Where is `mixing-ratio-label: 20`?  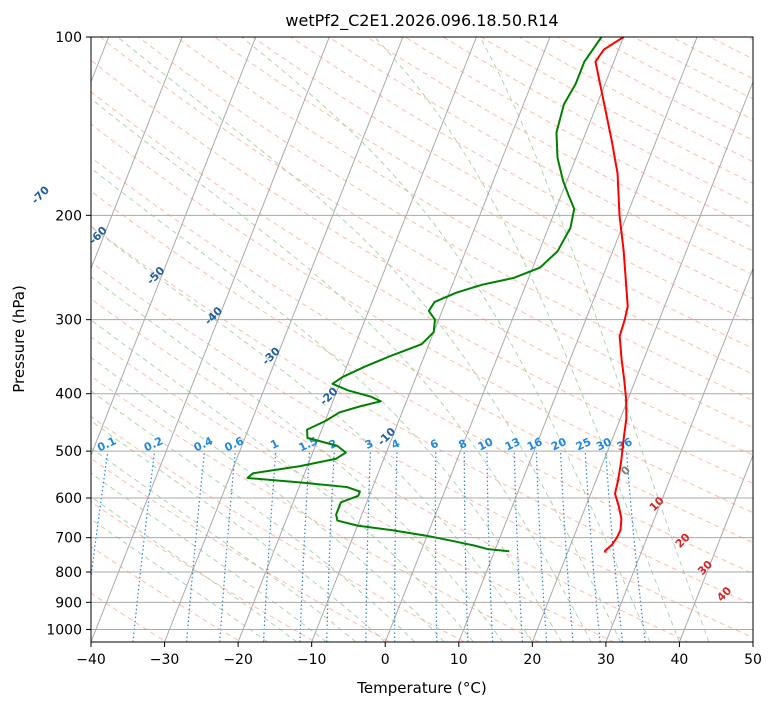 mixing-ratio-label: 20 is located at coordinates (559, 444).